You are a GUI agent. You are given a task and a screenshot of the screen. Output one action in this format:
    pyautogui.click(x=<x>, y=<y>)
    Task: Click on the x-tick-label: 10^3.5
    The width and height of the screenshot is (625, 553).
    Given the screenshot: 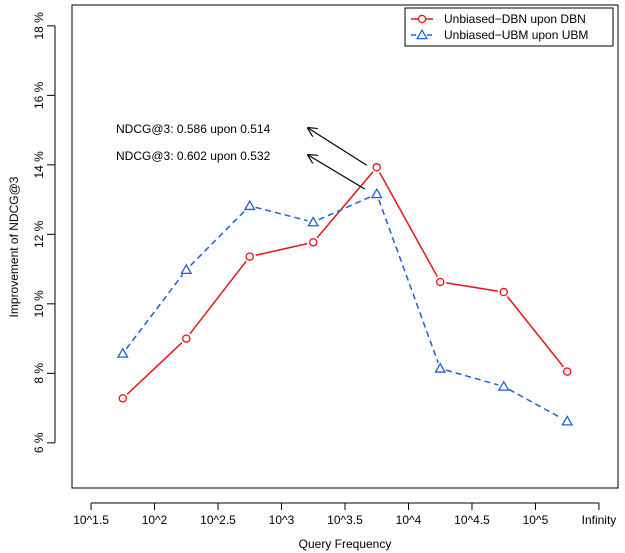 What is the action you would take?
    pyautogui.click(x=345, y=520)
    